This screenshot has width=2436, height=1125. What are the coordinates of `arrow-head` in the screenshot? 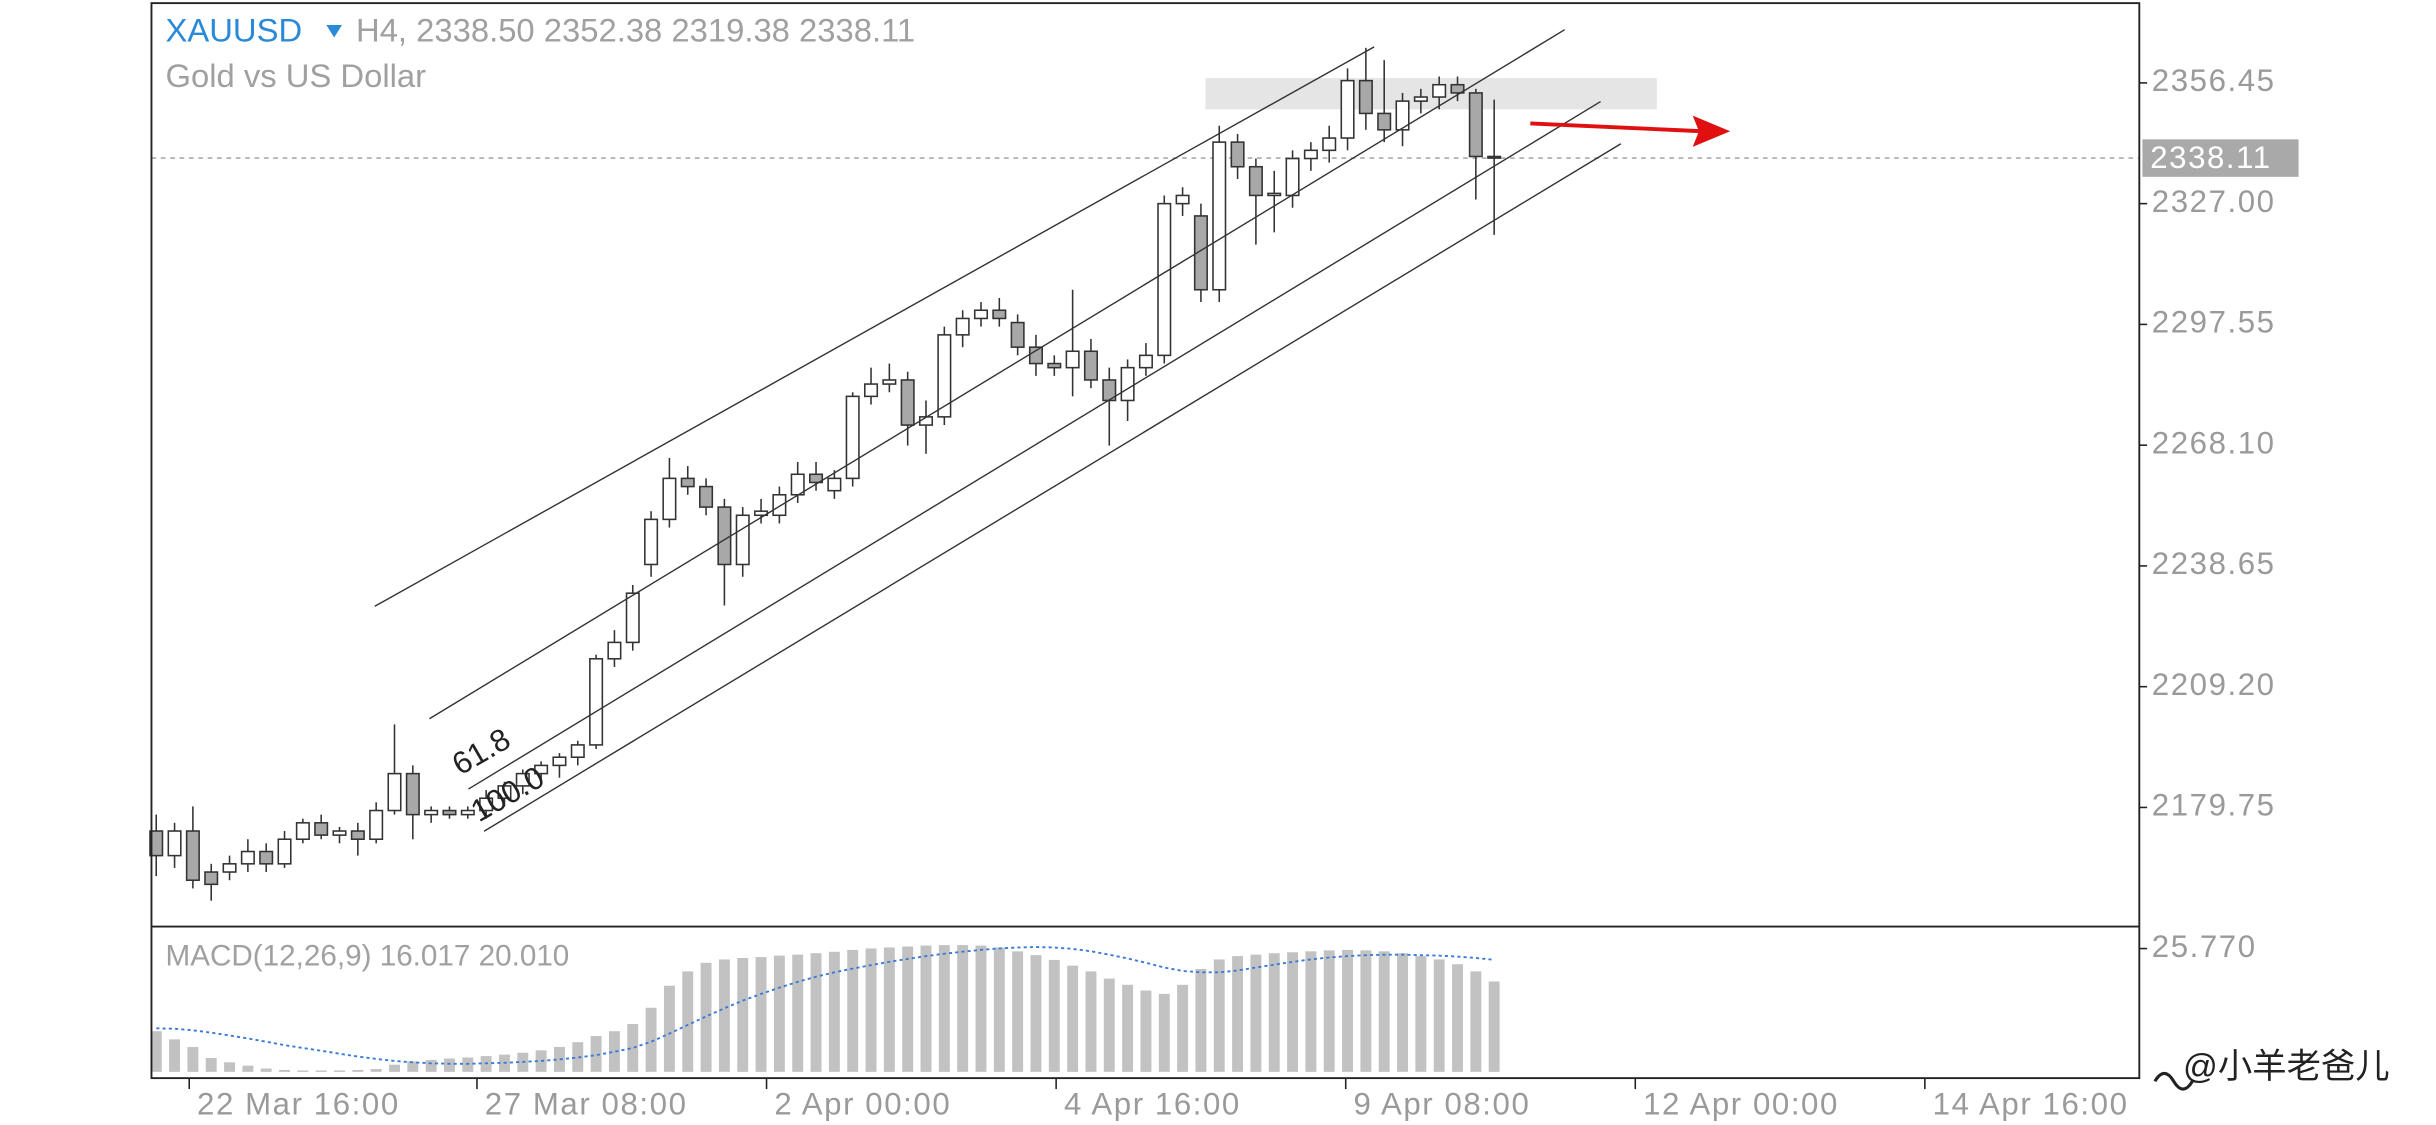 It's located at (1711, 131).